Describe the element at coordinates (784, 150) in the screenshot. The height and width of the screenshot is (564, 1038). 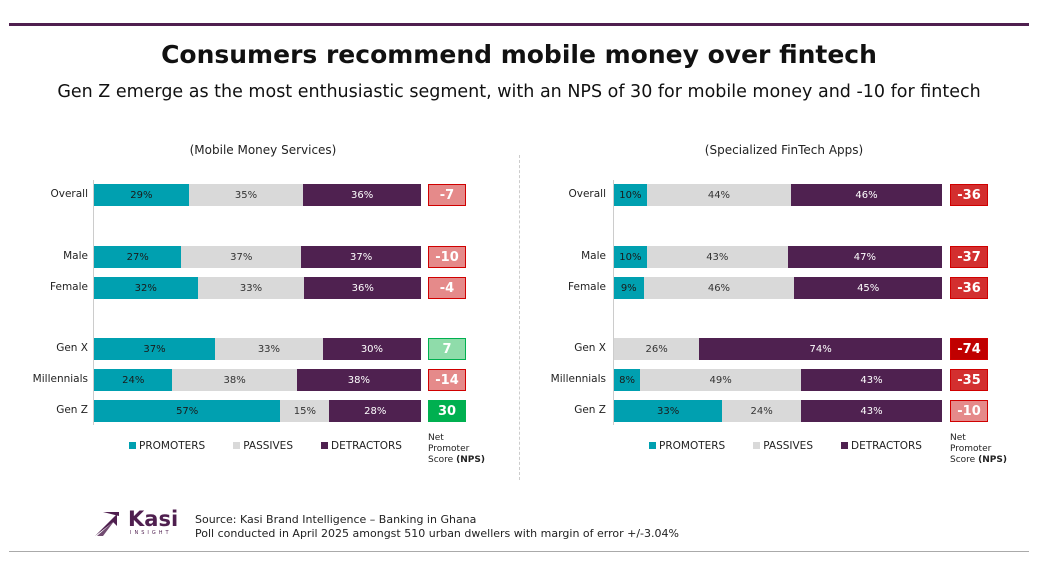
I see `chart-title: (Specialized FinTech Apps)` at that location.